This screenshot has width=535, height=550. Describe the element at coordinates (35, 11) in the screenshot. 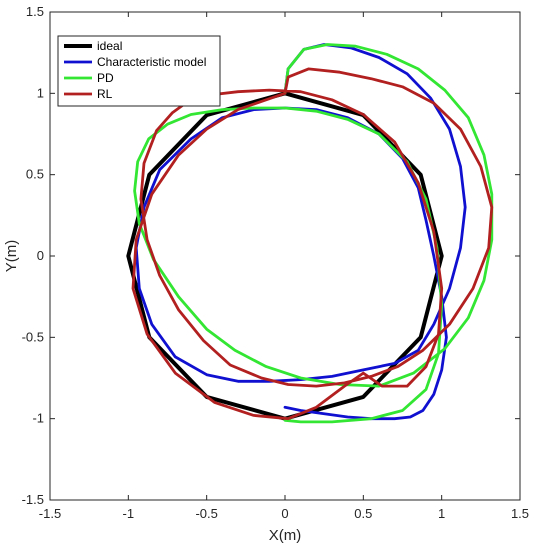

I see `y-tick-label: 1.5` at that location.